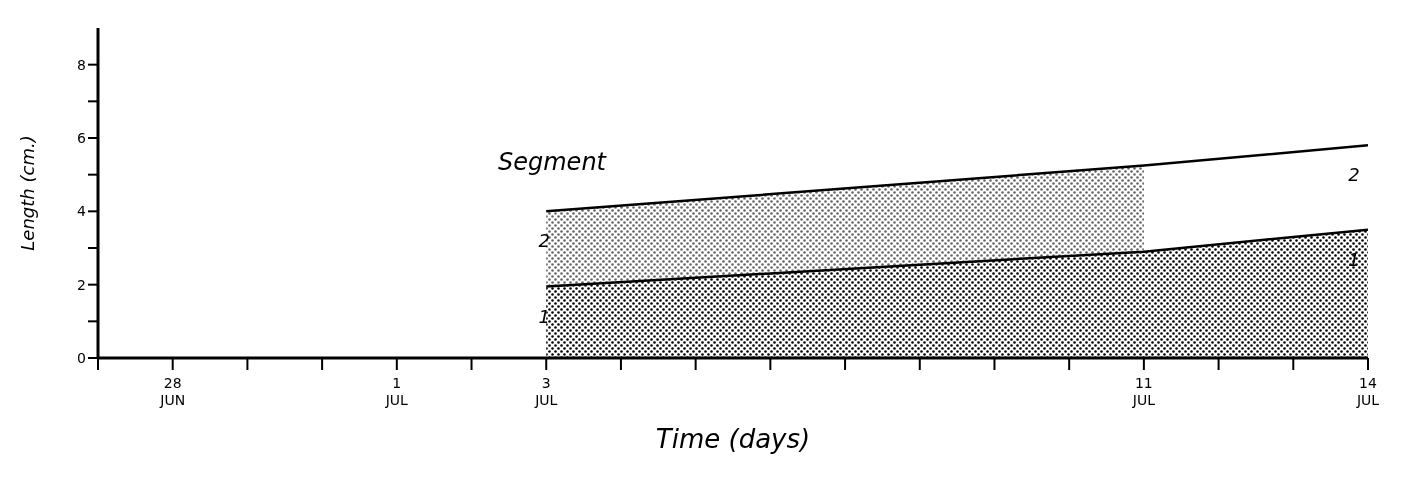 This screenshot has width=1408, height=479. What do you see at coordinates (81, 64) in the screenshot?
I see `y-tick-label: 8` at bounding box center [81, 64].